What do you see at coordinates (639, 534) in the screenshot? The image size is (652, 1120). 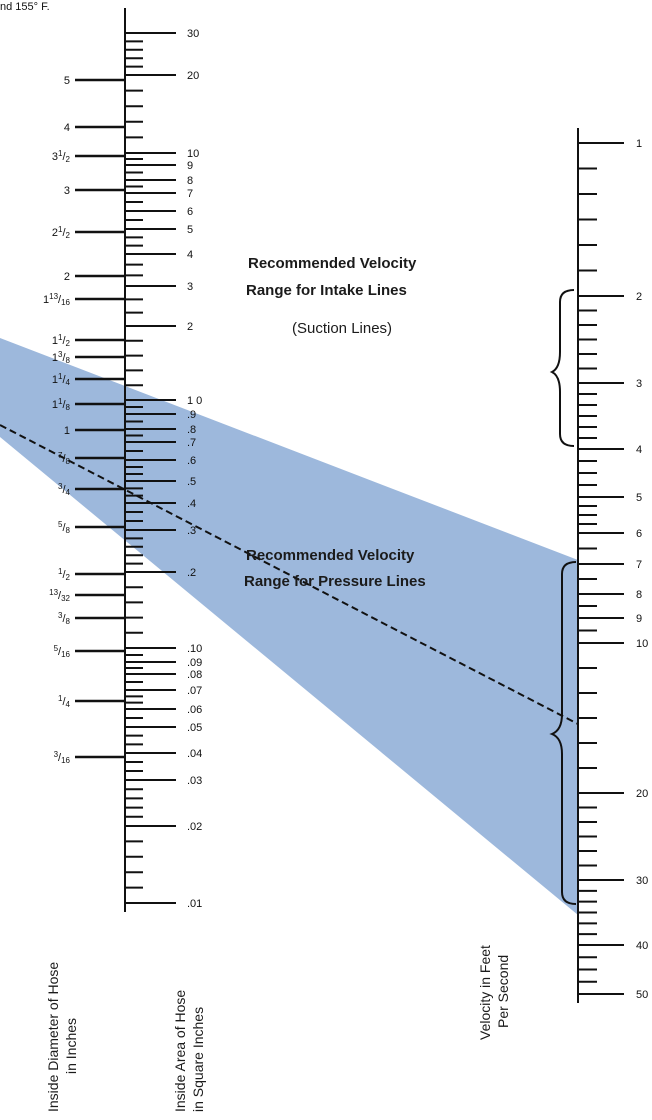 I see `velocity-tick-label: 6` at bounding box center [639, 534].